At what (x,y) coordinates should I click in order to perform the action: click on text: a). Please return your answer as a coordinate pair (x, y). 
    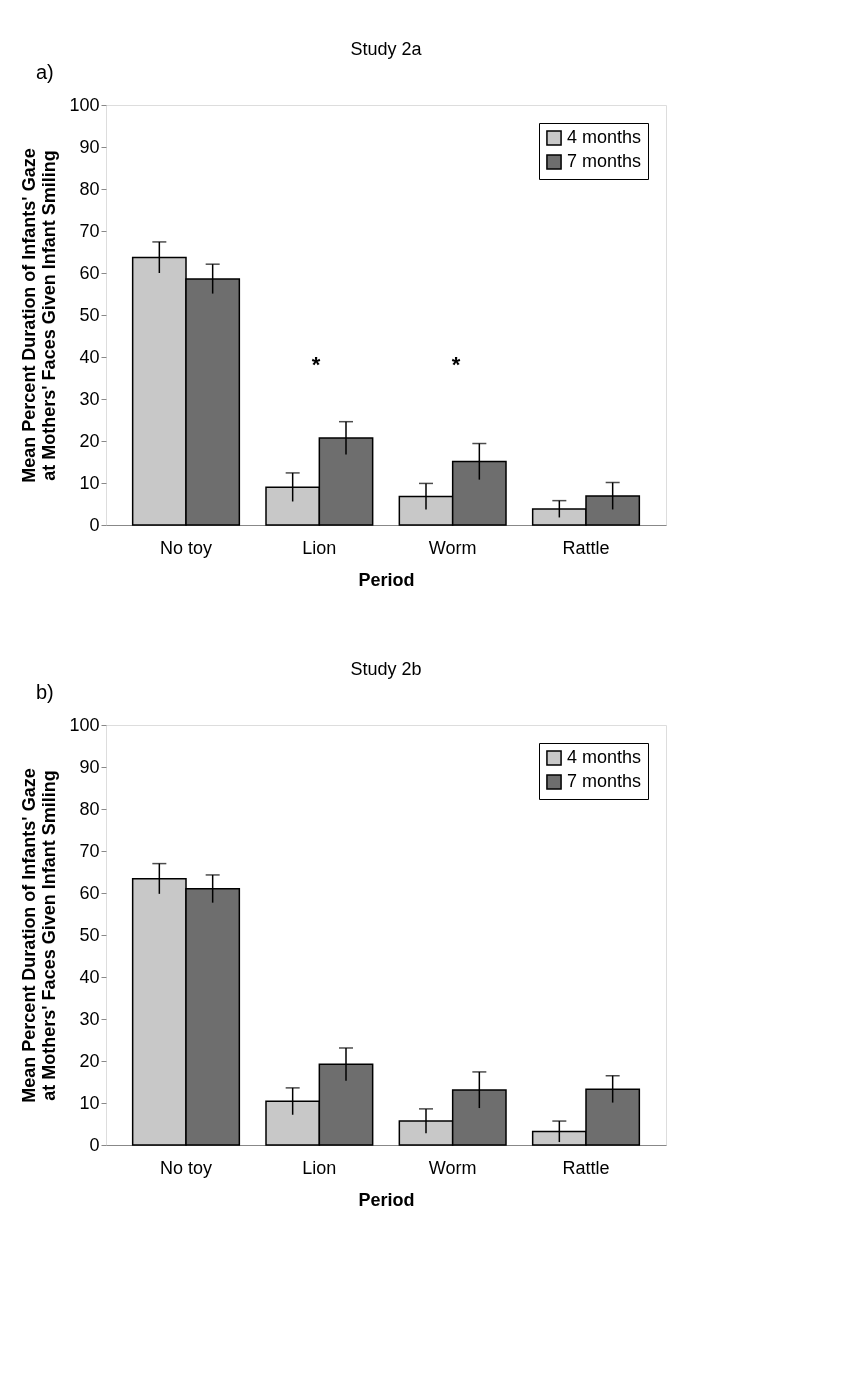
    Looking at the image, I should click on (45, 72).